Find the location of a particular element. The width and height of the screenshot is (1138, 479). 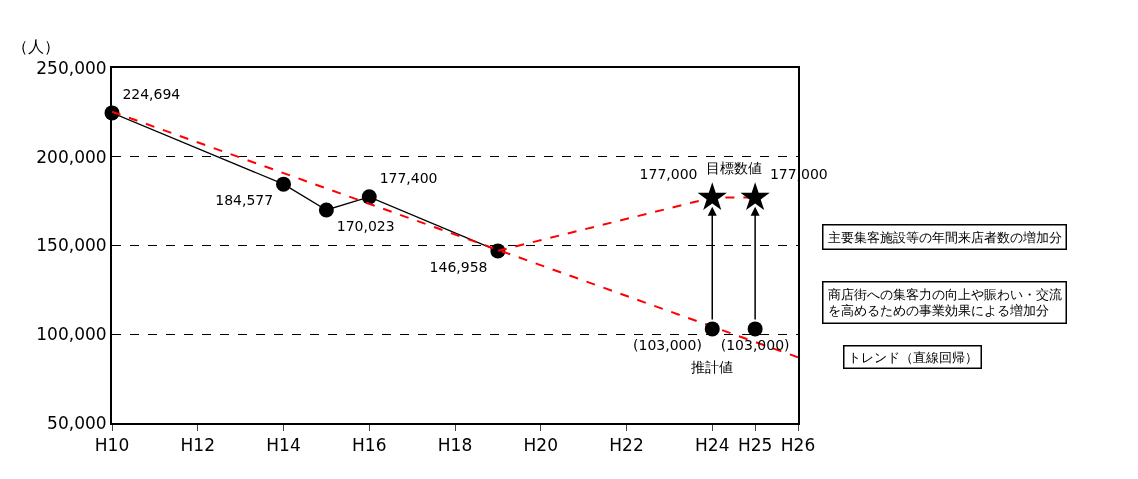

data-label: 177,000 is located at coordinates (668, 174).